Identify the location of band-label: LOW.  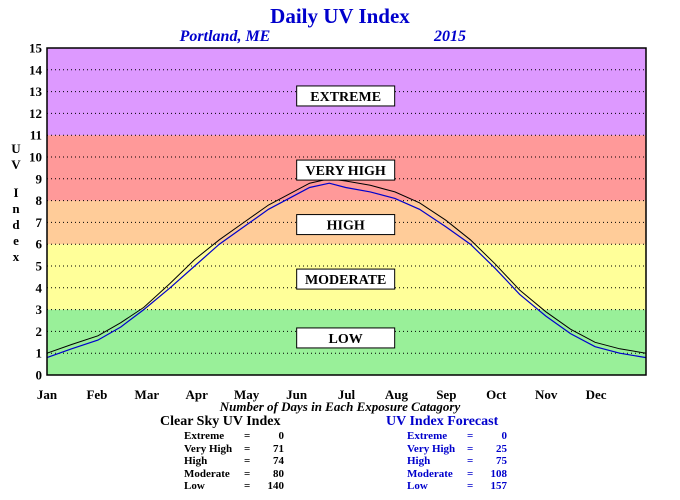
(346, 339).